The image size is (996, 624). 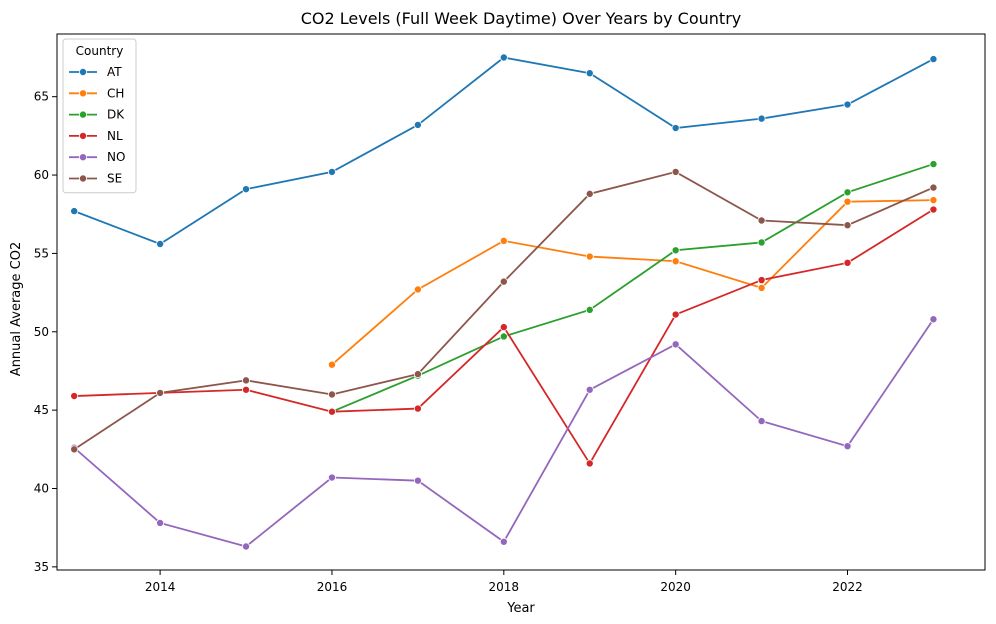 I want to click on data-point-AT-2021, so click(x=761, y=118).